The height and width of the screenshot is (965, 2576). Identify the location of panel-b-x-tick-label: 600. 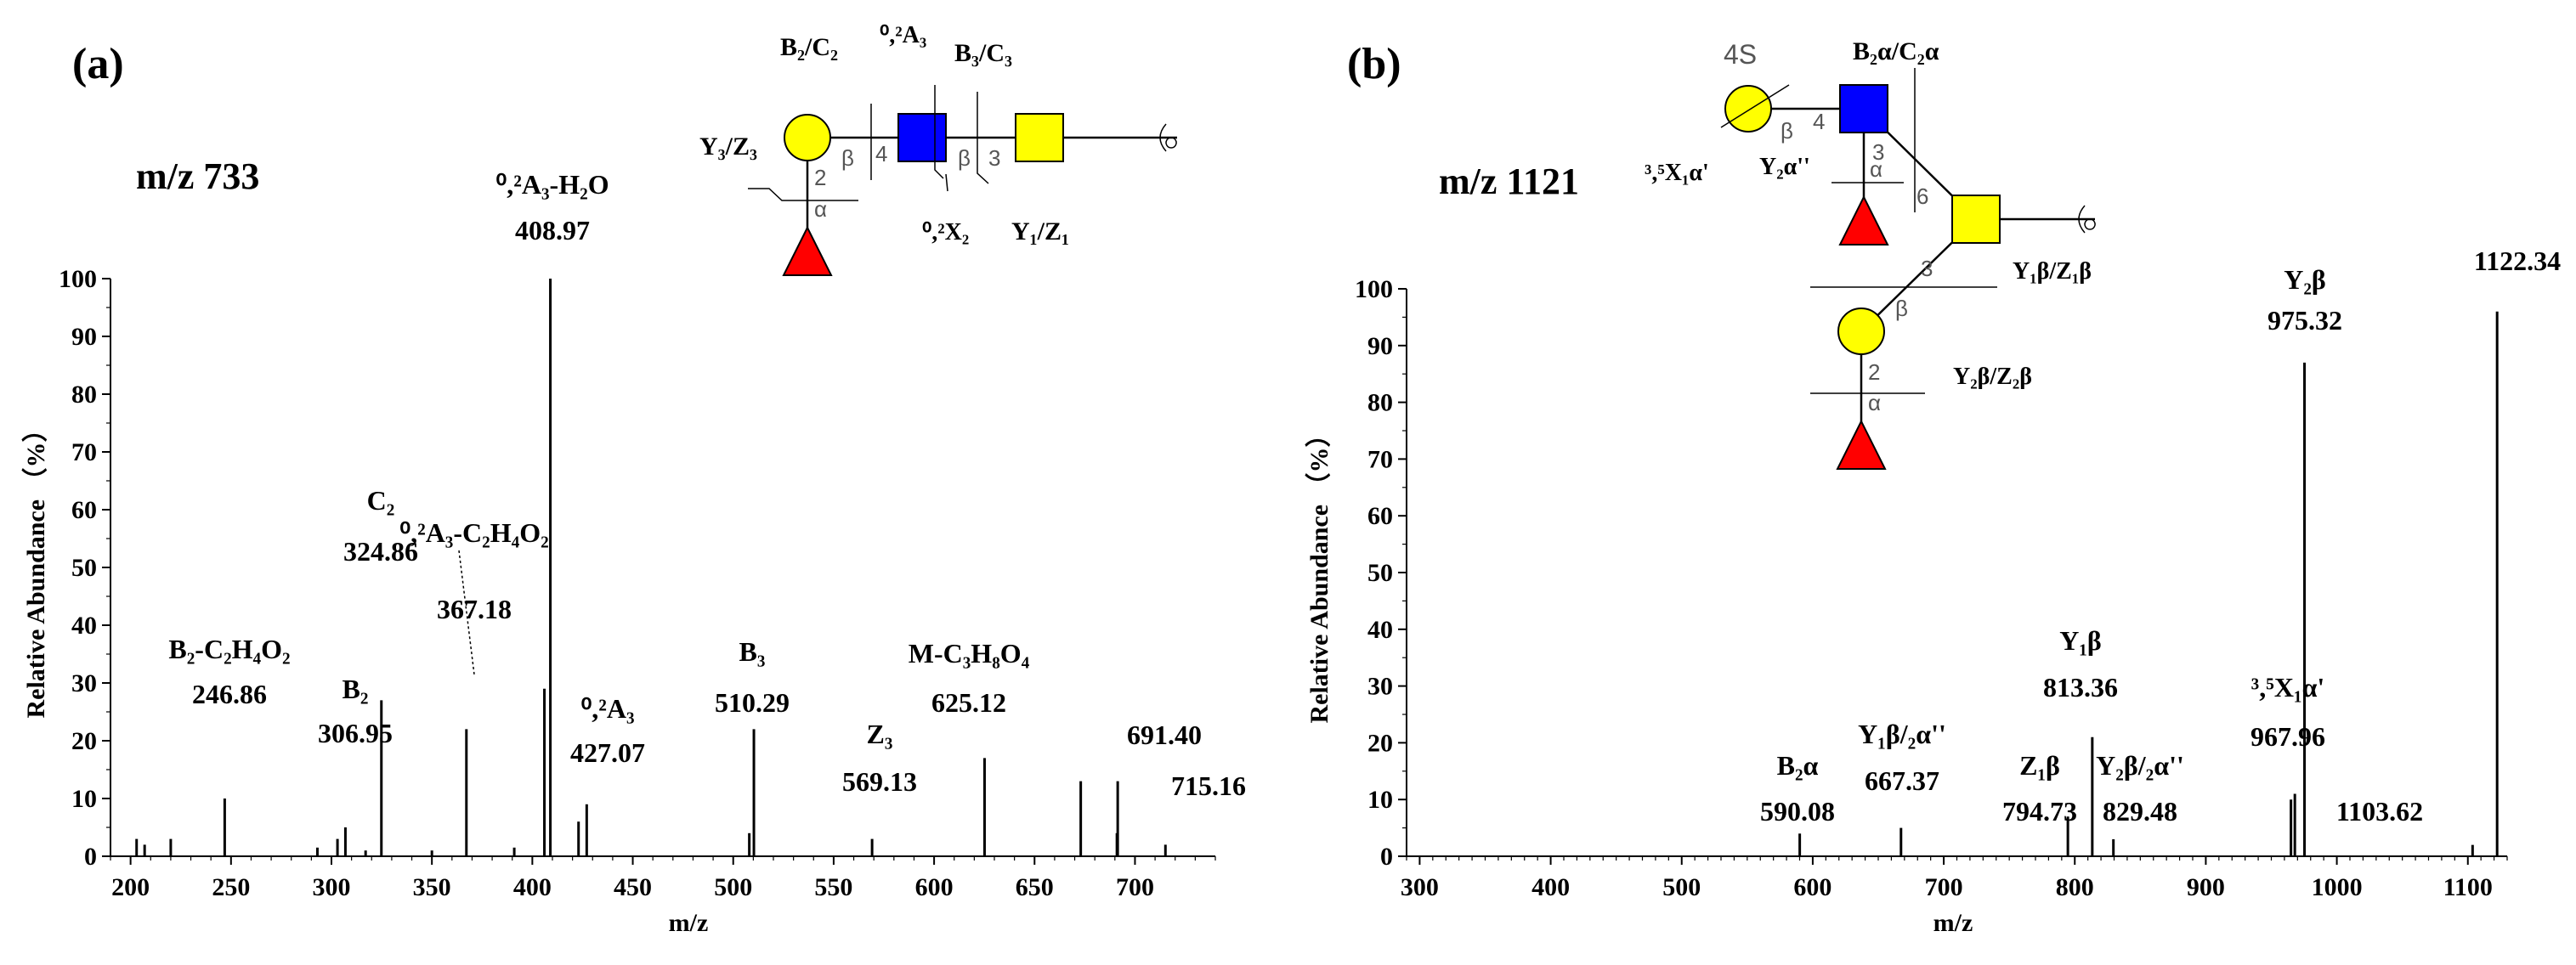
(1812, 887).